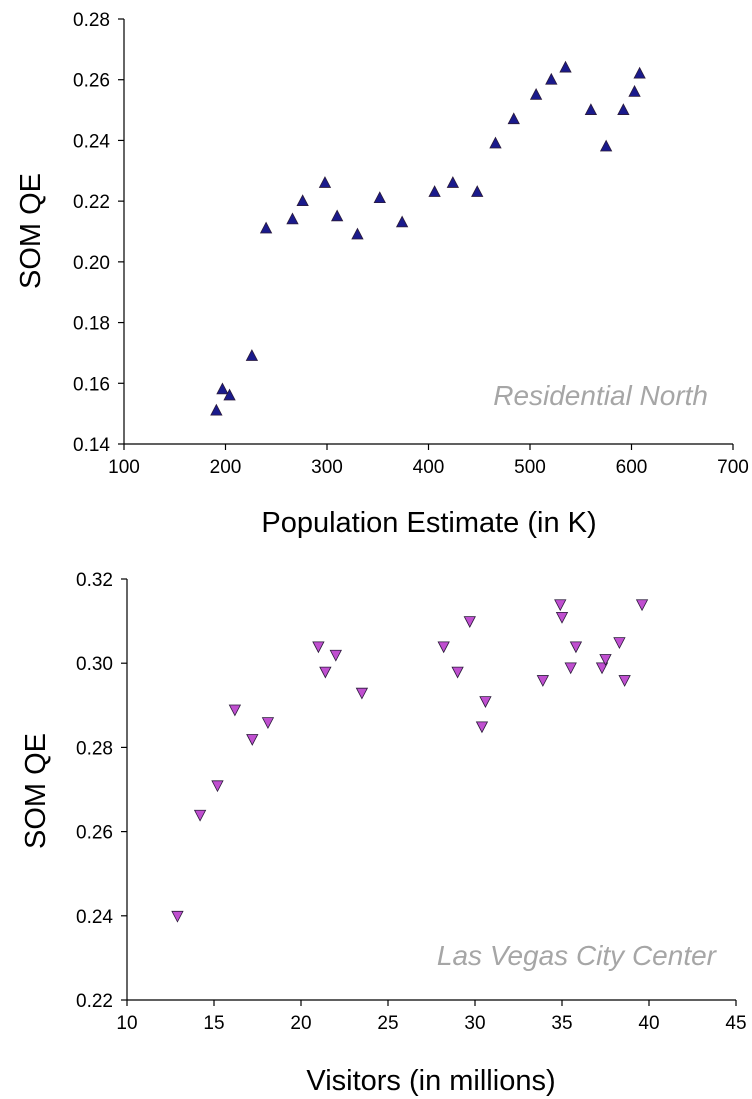  What do you see at coordinates (648, 1023) in the screenshot?
I see `x-tick-label: 40` at bounding box center [648, 1023].